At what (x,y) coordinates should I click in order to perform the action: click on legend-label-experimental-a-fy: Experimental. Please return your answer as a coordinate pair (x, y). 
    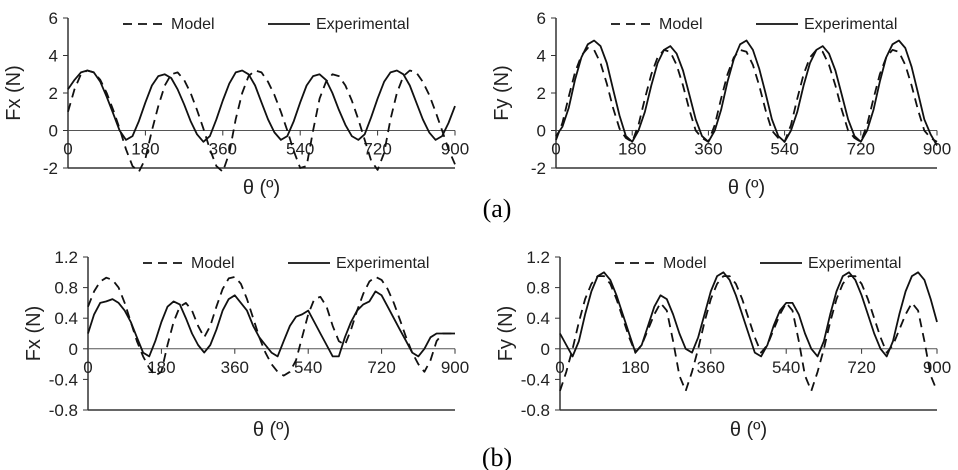
    Looking at the image, I should click on (850, 24).